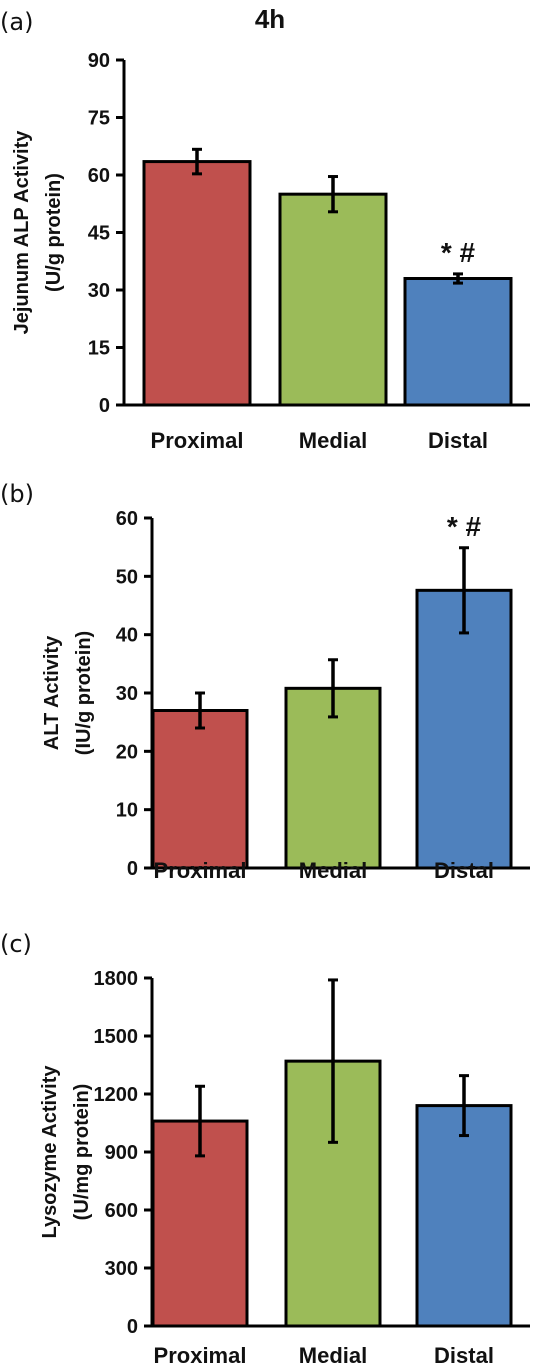 This screenshot has height=1370, width=539. What do you see at coordinates (54, 232) in the screenshot?
I see `y-axis-label-unit: (U/g protein)` at bounding box center [54, 232].